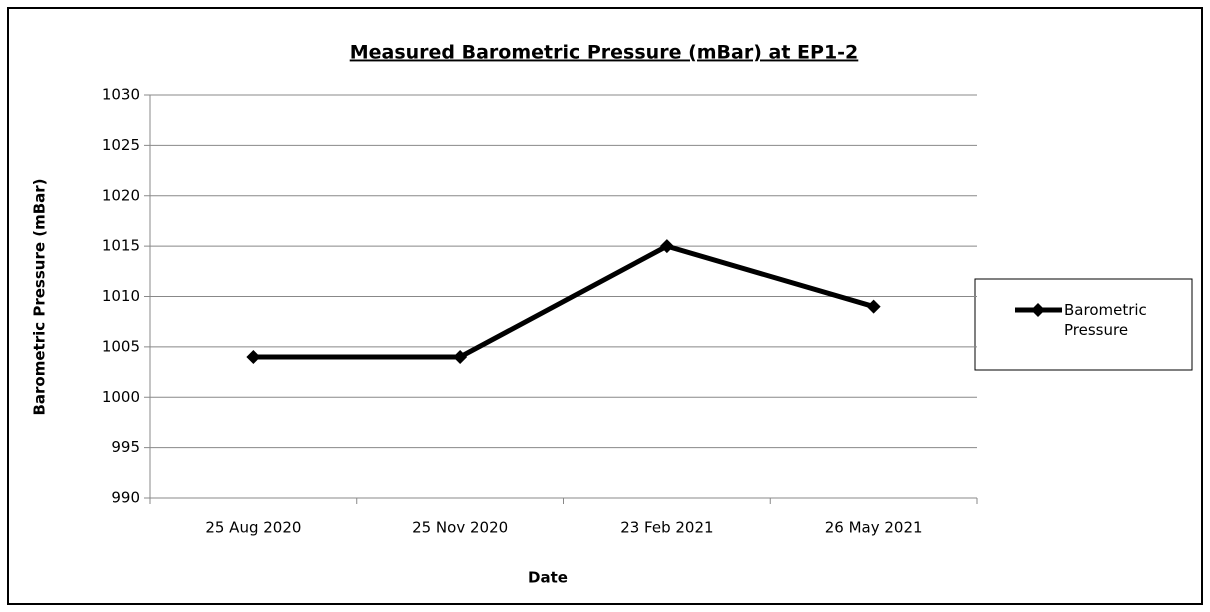 This screenshot has width=1210, height=612. I want to click on y-tick-label: 1005, so click(121, 346).